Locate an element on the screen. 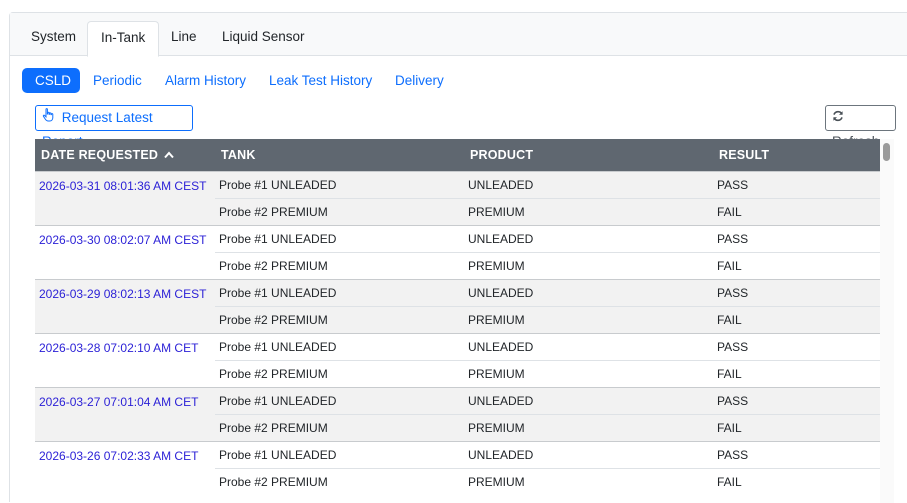  hand-pointer-icon is located at coordinates (48, 118).